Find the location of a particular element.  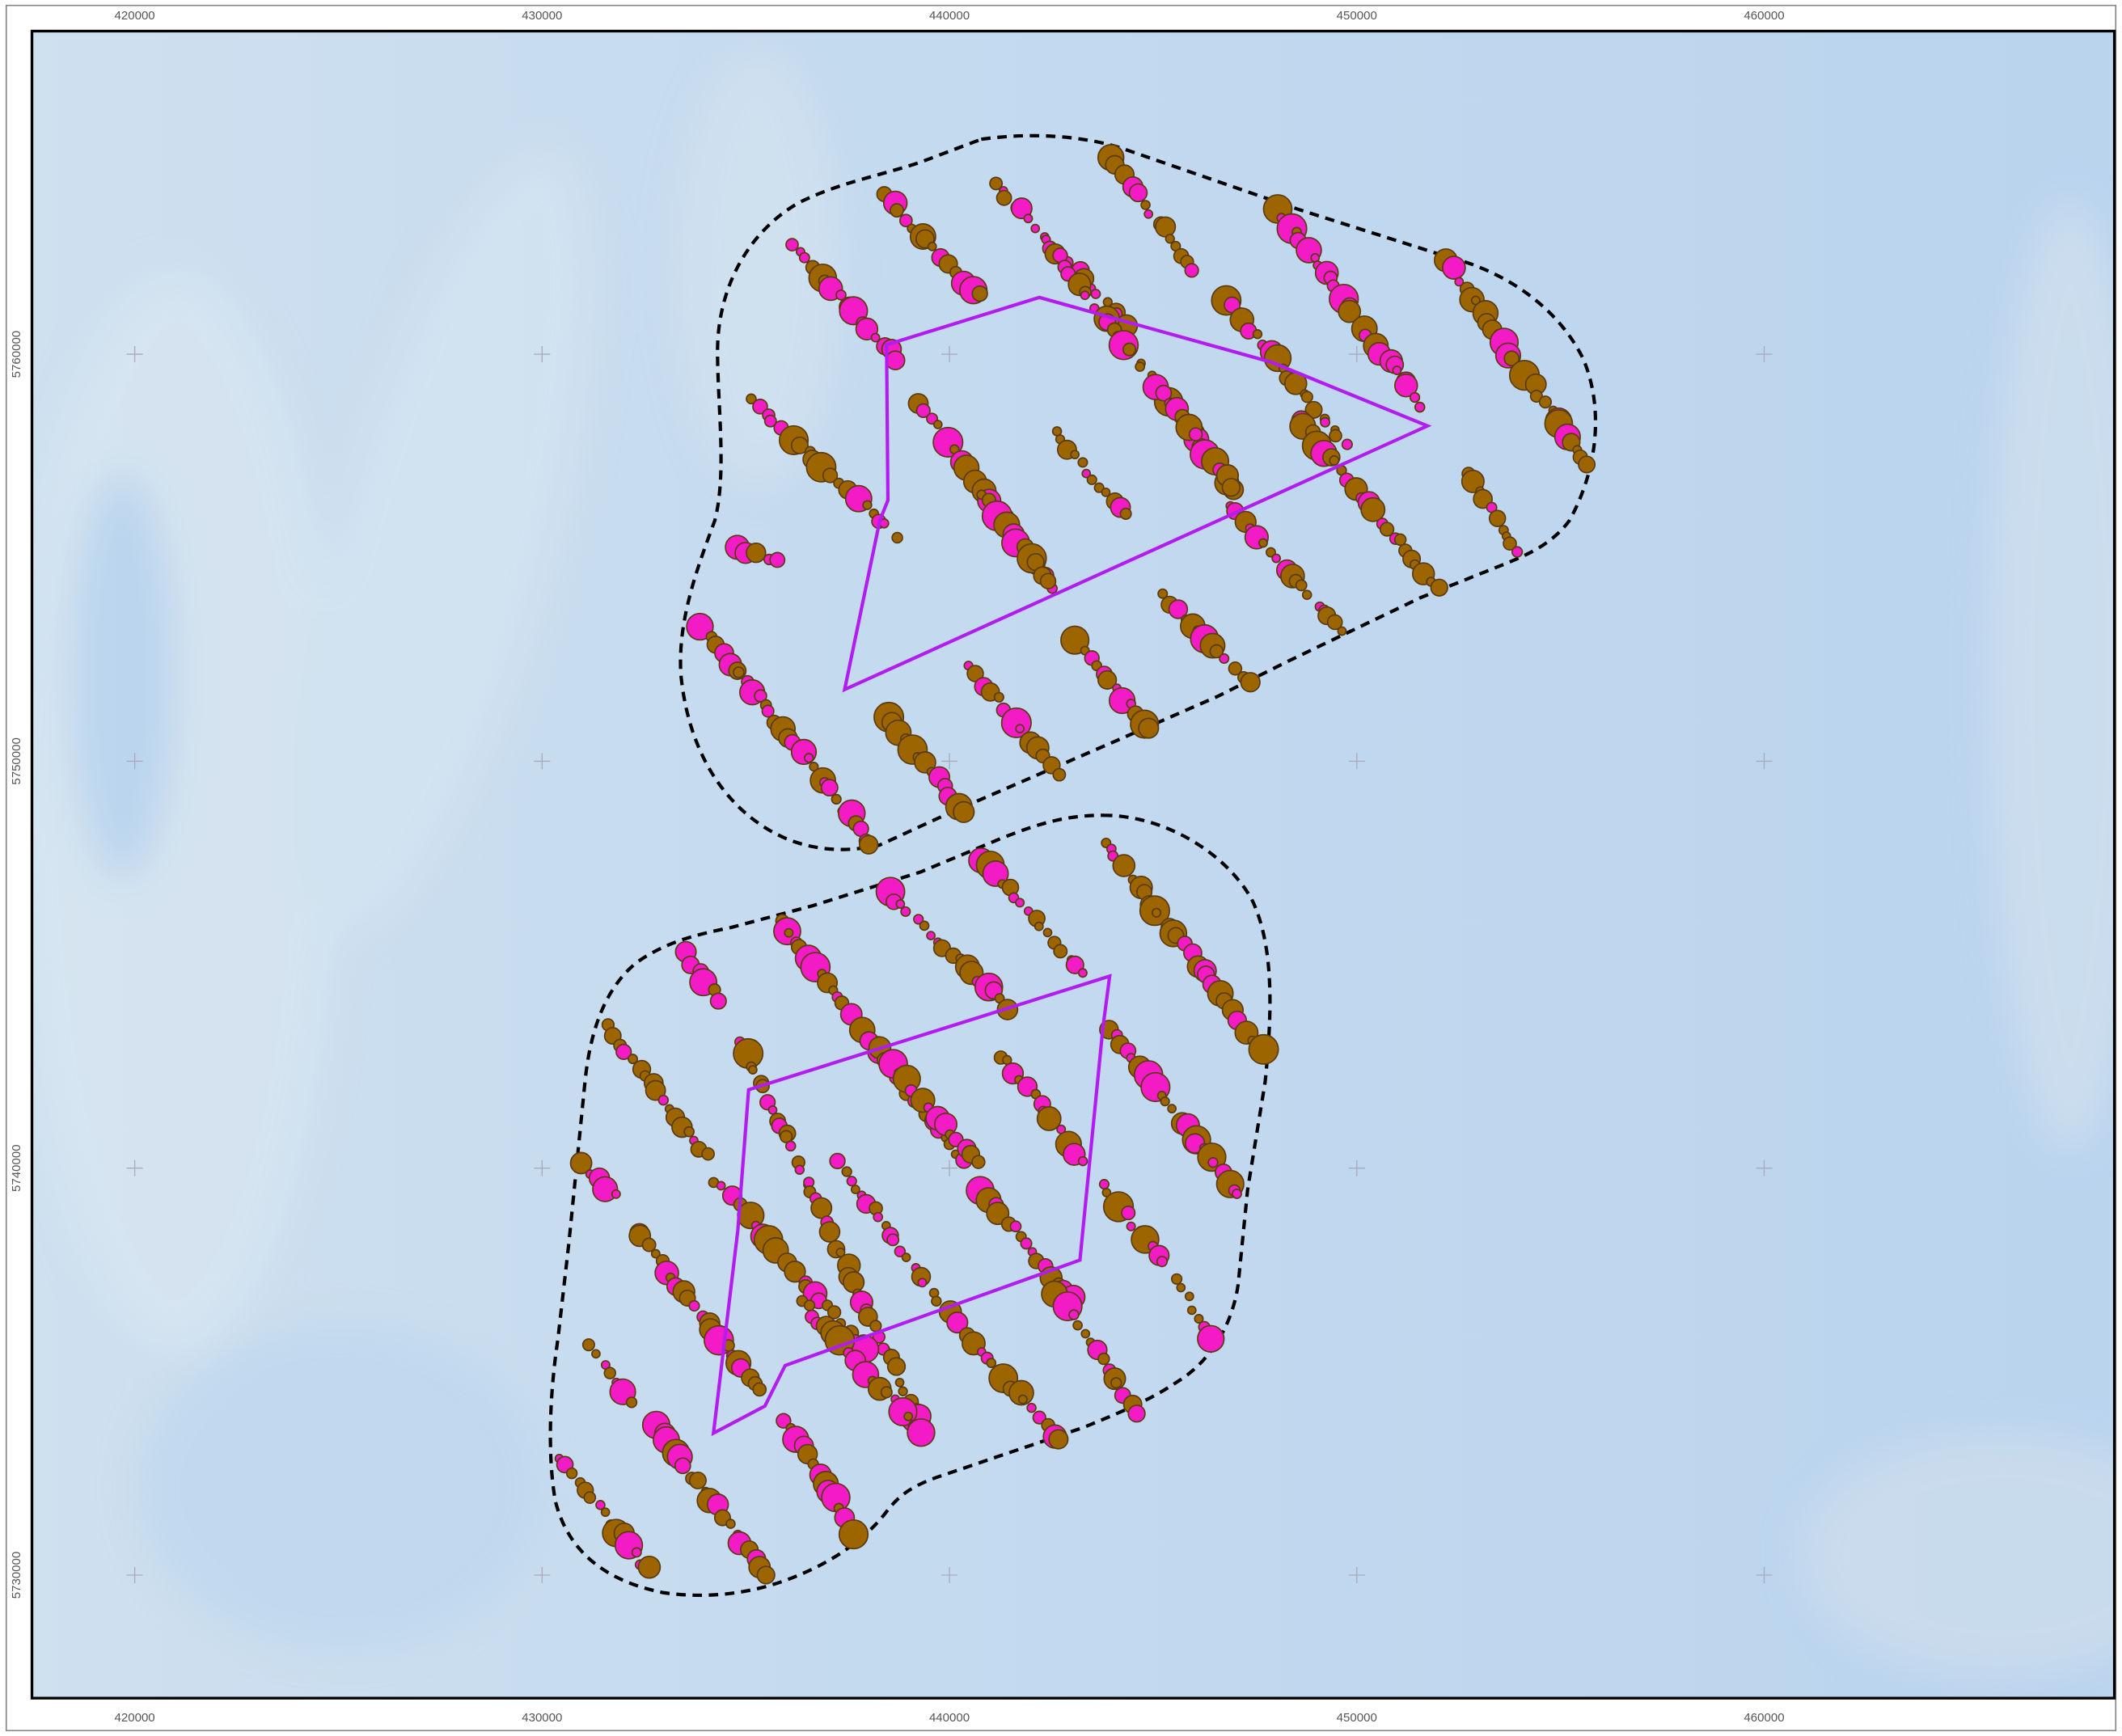

x-label-bottom: 420000 is located at coordinates (135, 1718).